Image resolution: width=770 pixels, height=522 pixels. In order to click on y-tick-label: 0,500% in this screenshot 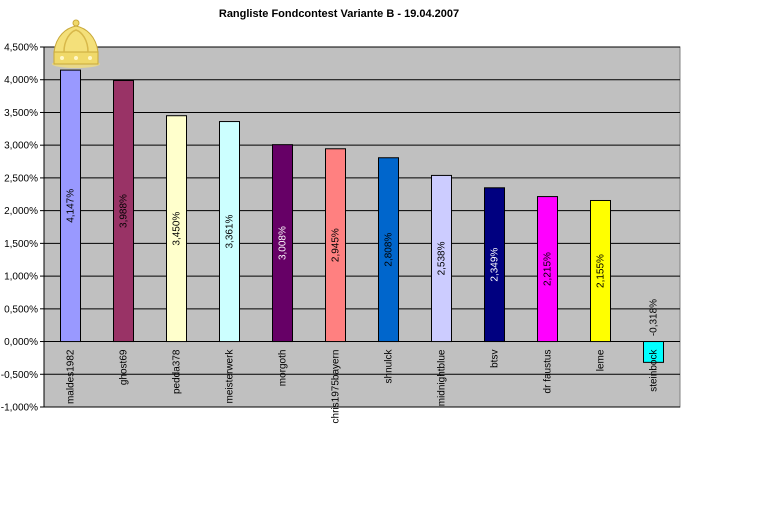, I will do `click(21, 309)`.